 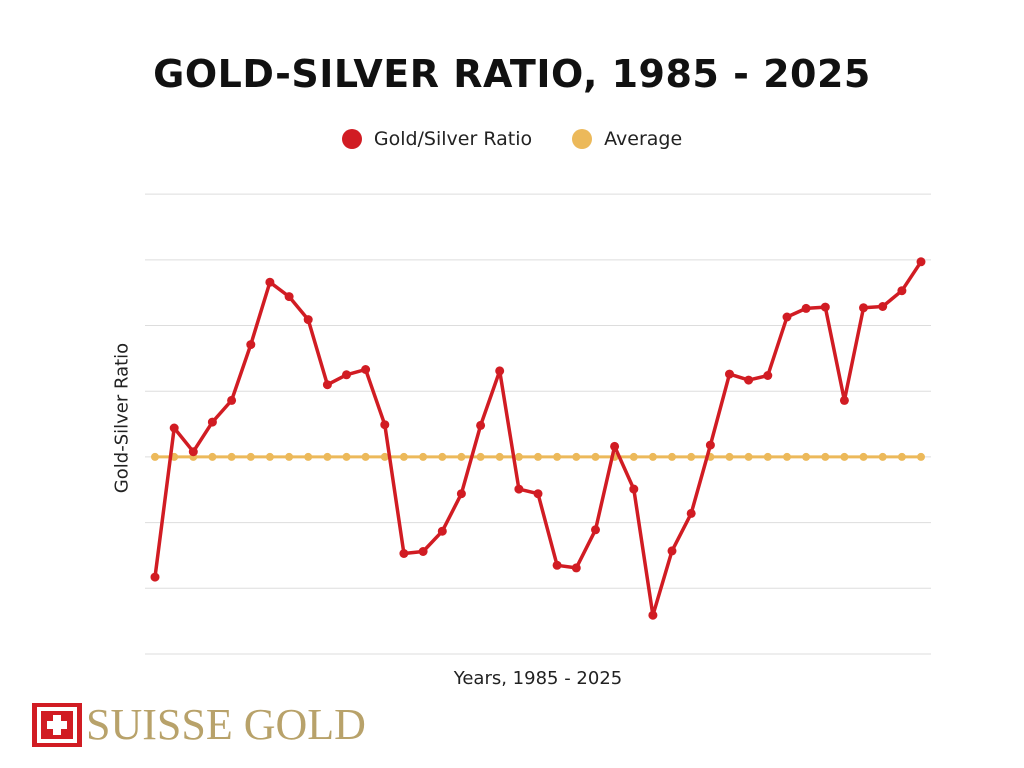 I want to click on chart-legend: Gold/Silver Ratio Average, so click(x=512, y=139).